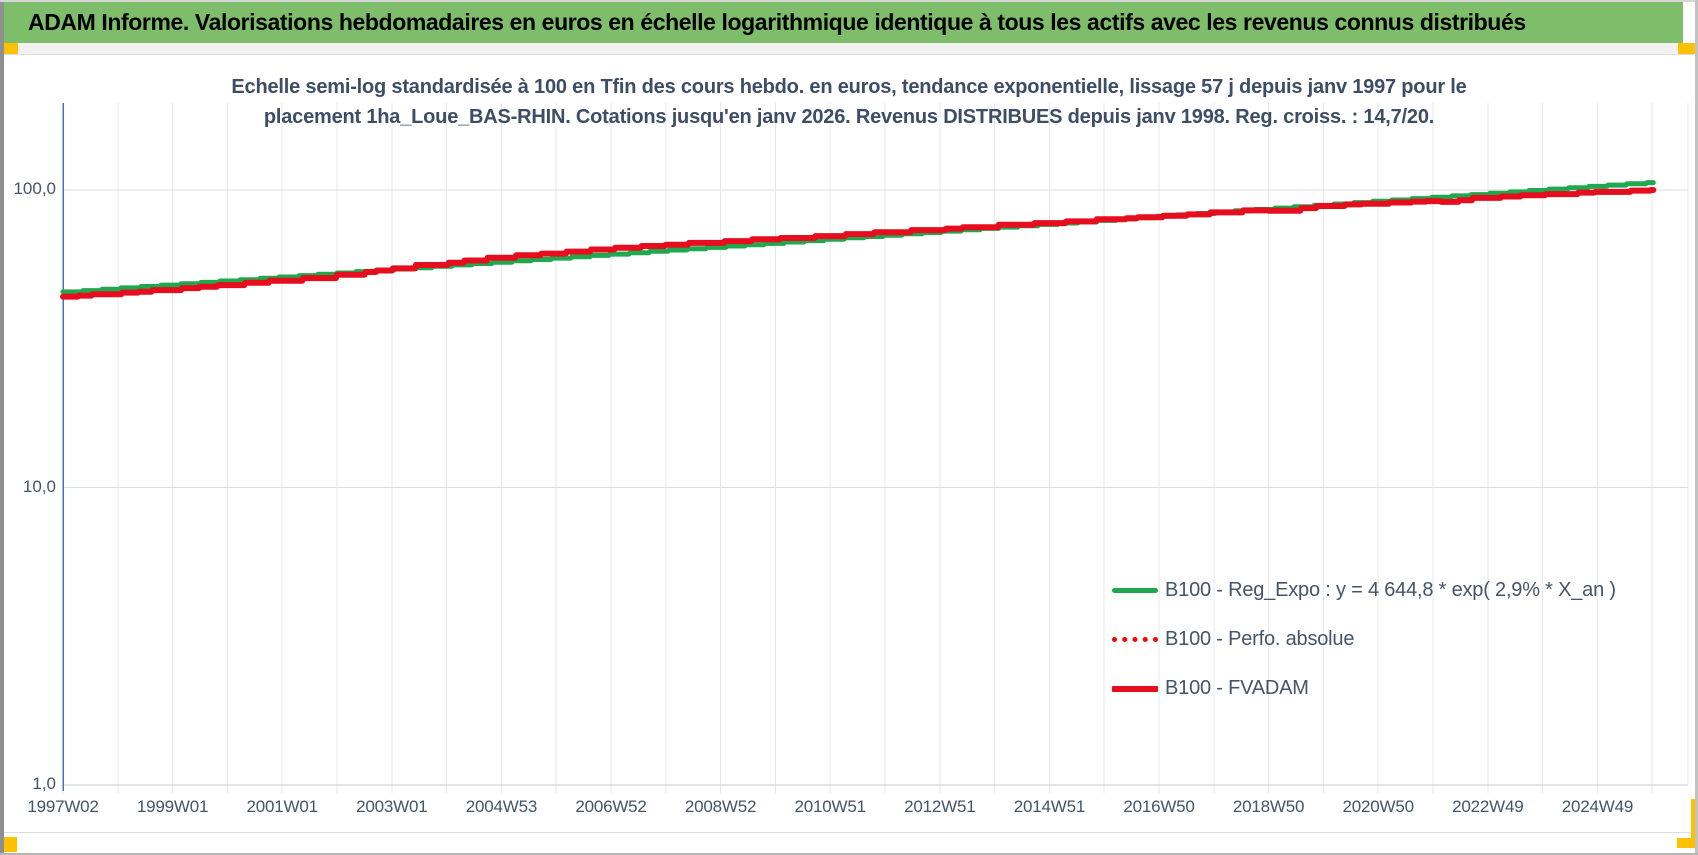 The height and width of the screenshot is (855, 1698). Describe the element at coordinates (39, 486) in the screenshot. I see `y-tick-label: 10,0` at that location.